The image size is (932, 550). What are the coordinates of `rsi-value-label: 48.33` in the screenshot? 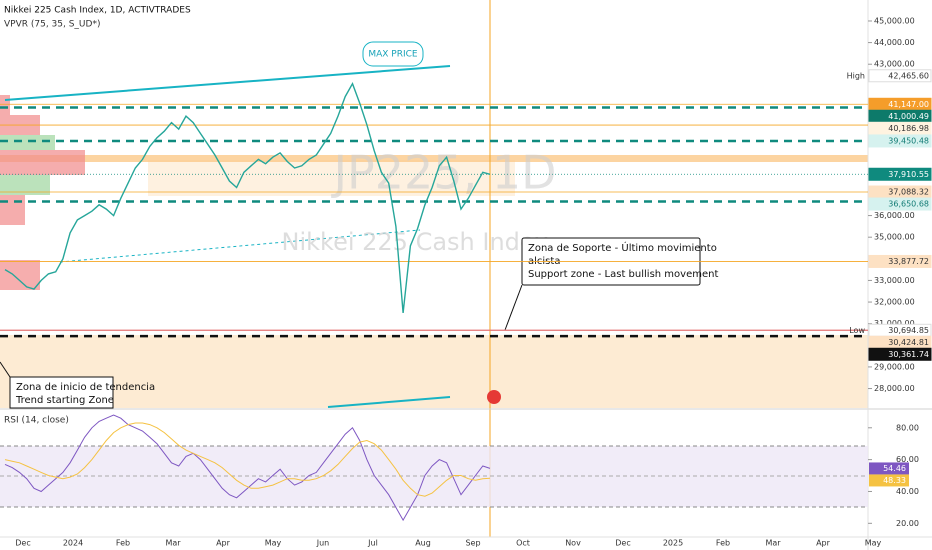 It's located at (894, 480).